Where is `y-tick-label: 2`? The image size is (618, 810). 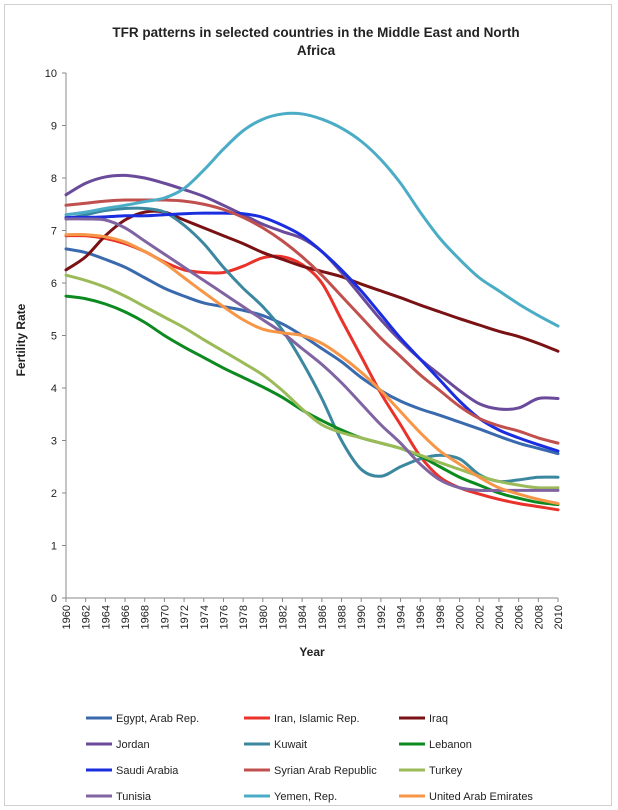 y-tick-label: 2 is located at coordinates (54, 494).